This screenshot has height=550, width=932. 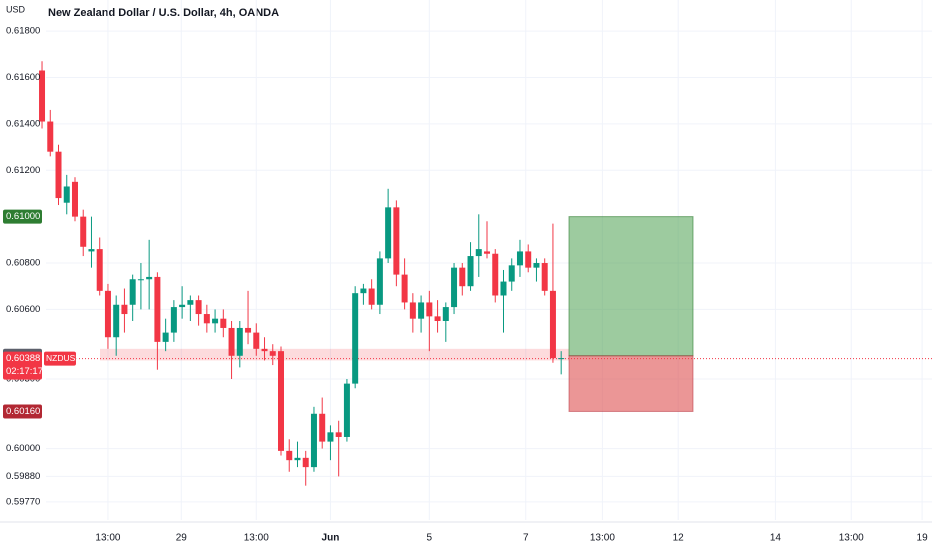 What do you see at coordinates (23, 476) in the screenshot?
I see `y-tick-label: 0.59880` at bounding box center [23, 476].